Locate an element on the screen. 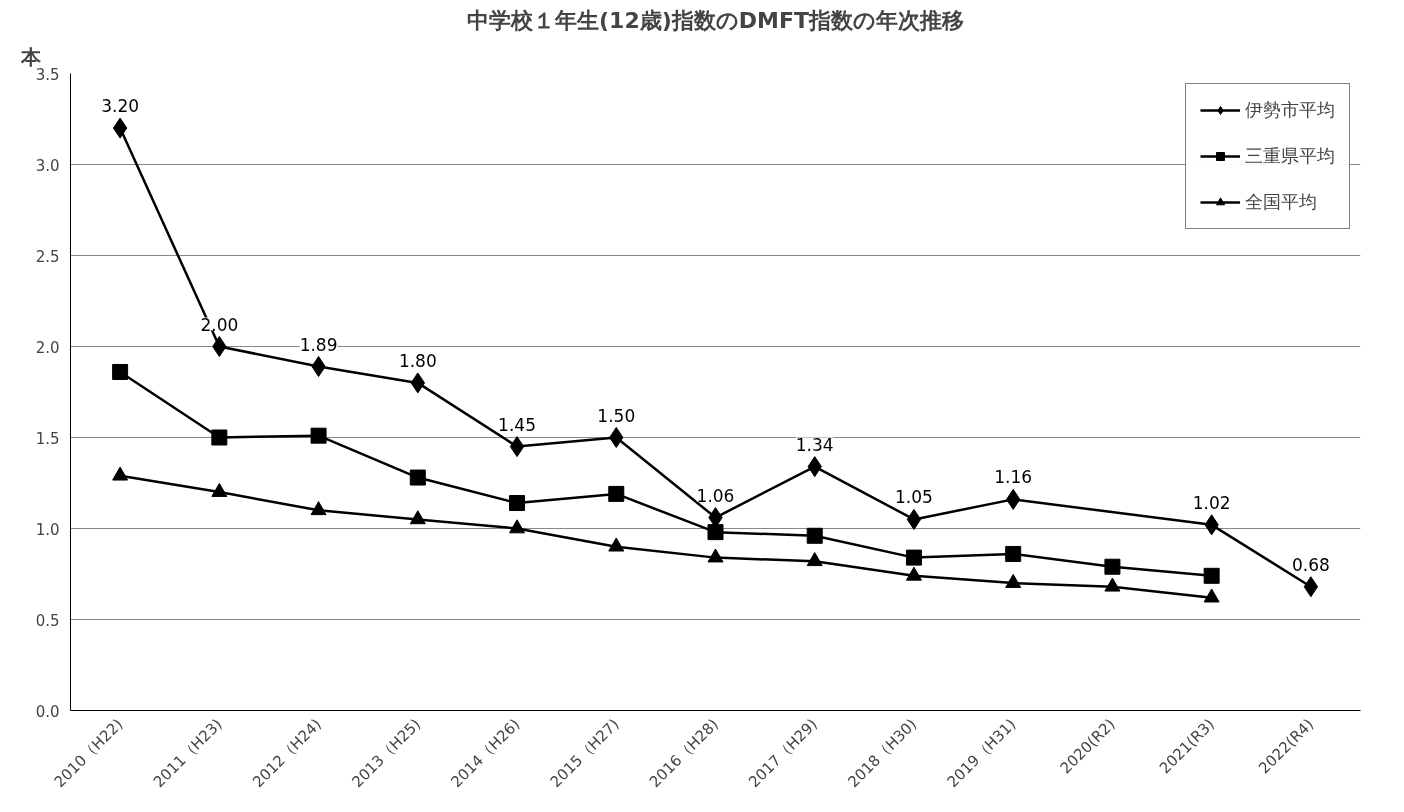 The image size is (1404, 812). y-tick-label: 1.0 is located at coordinates (47, 529).